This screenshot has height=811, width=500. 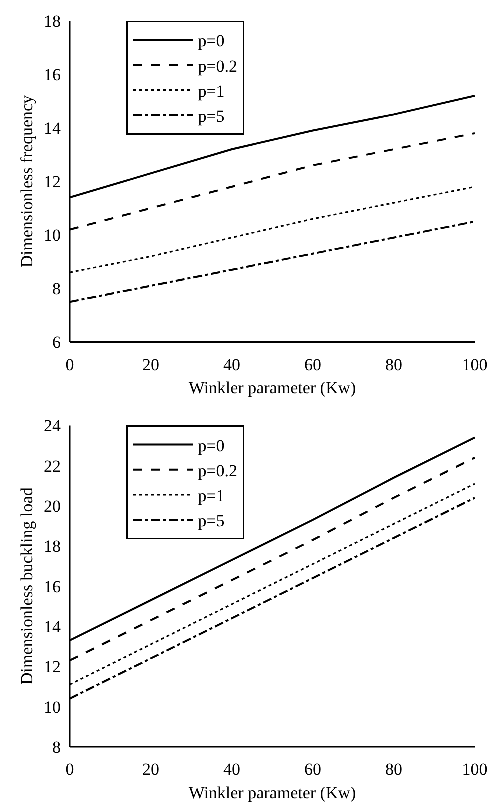 What do you see at coordinates (56, 342) in the screenshot?
I see `y-tick-label: 6` at bounding box center [56, 342].